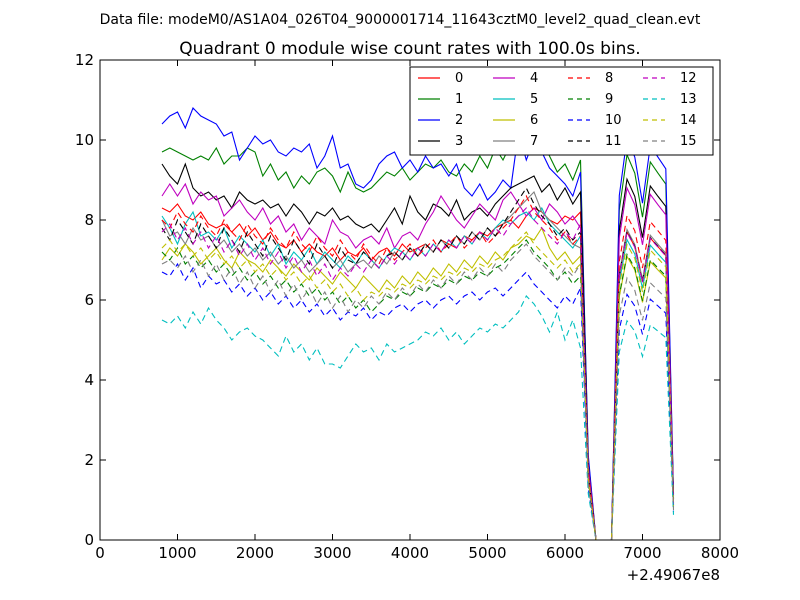 The height and width of the screenshot is (600, 800). I want to click on legend-label-3: 3, so click(459, 141).